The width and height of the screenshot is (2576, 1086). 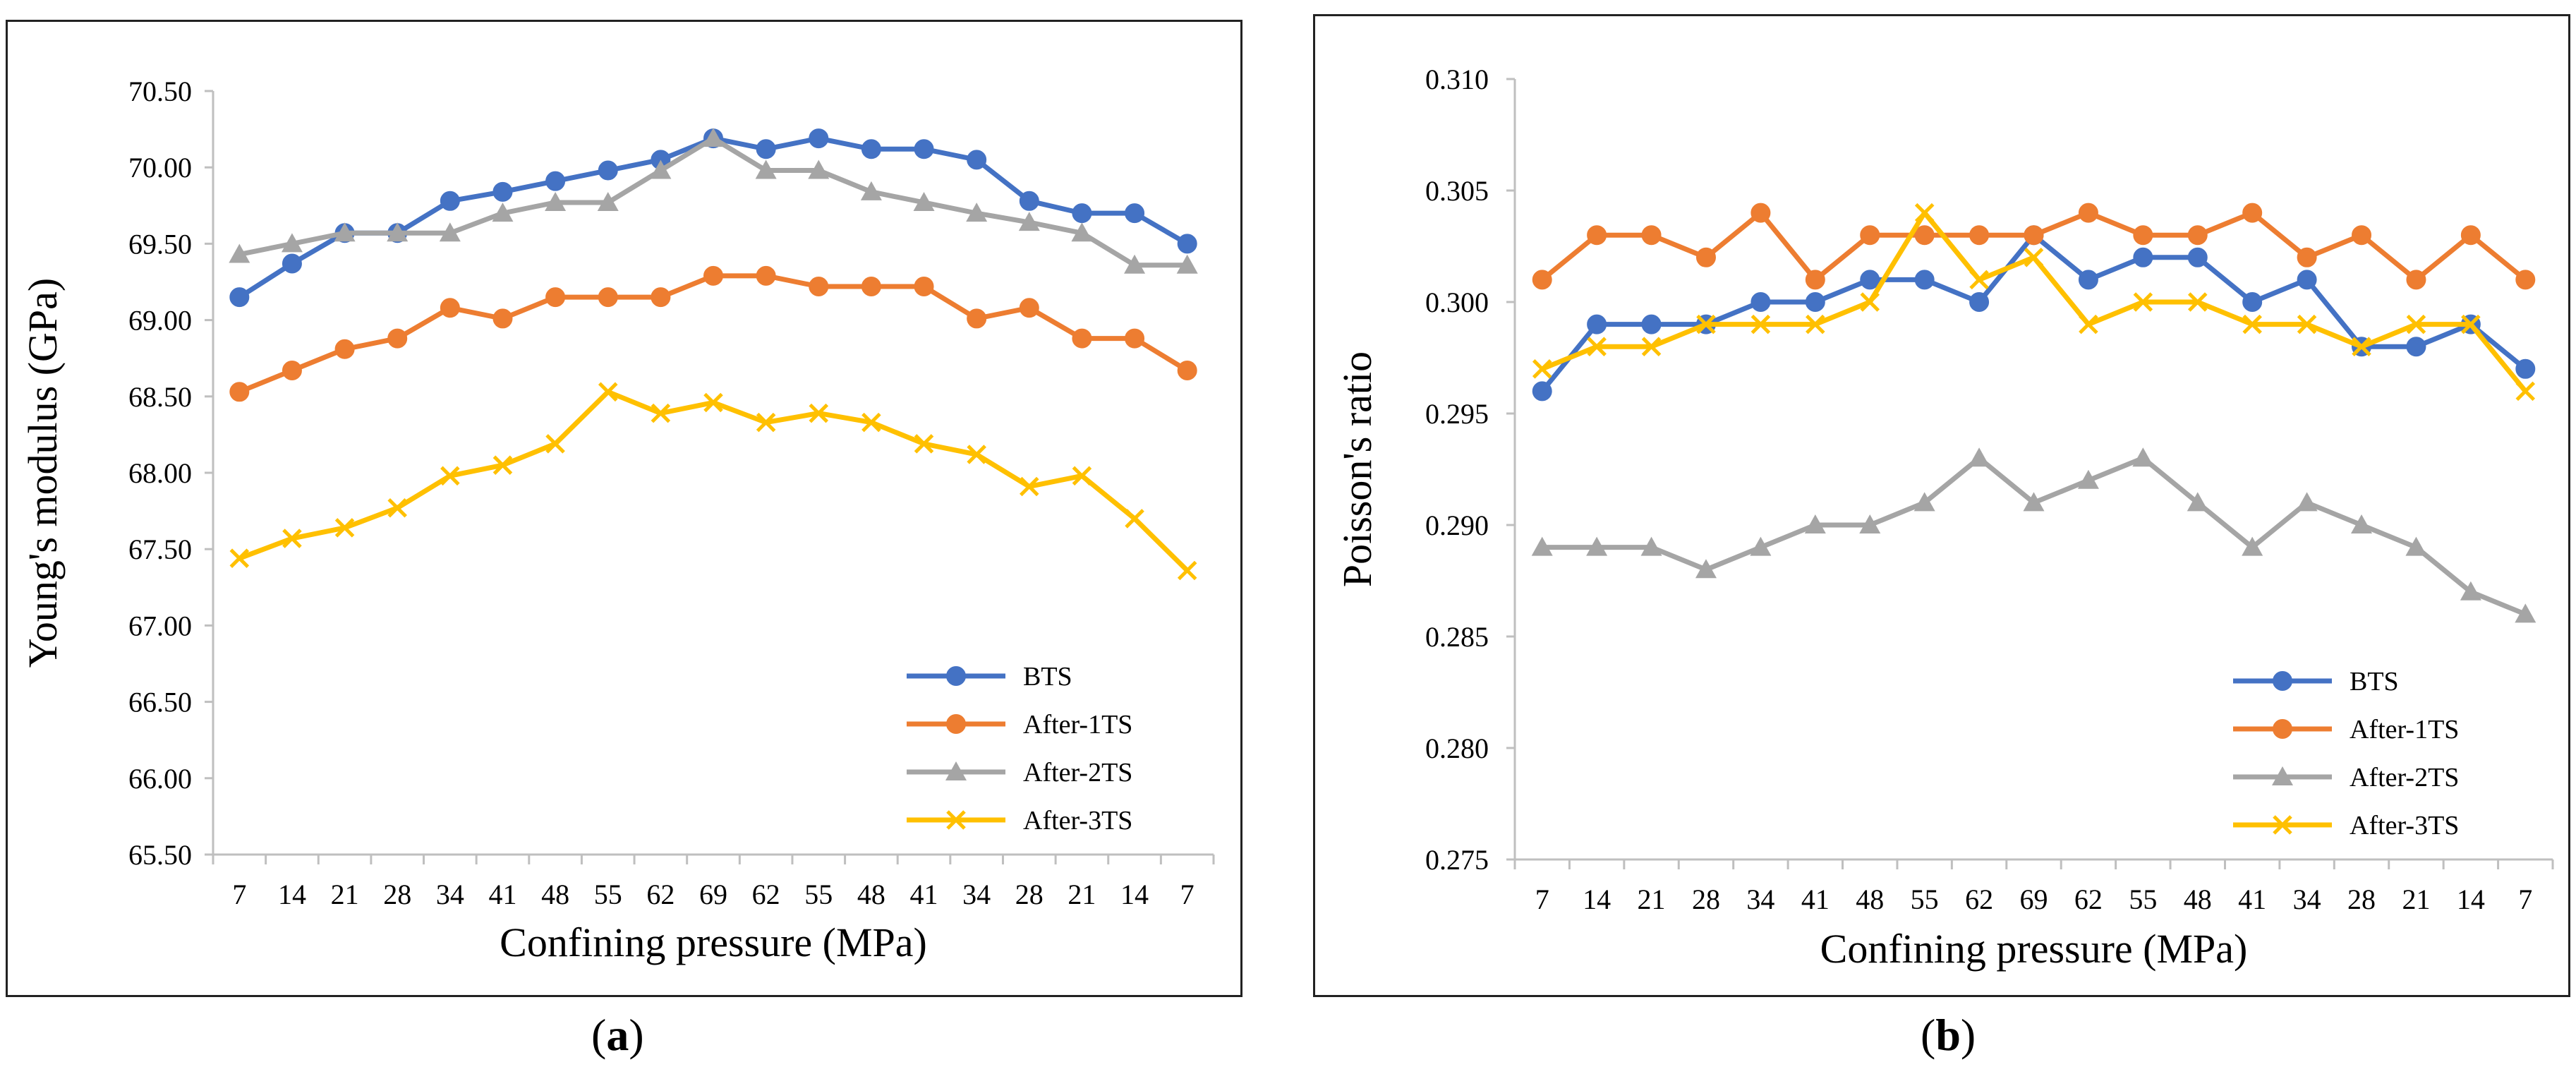 I want to click on y-tick-label: 70.50, so click(x=160, y=91).